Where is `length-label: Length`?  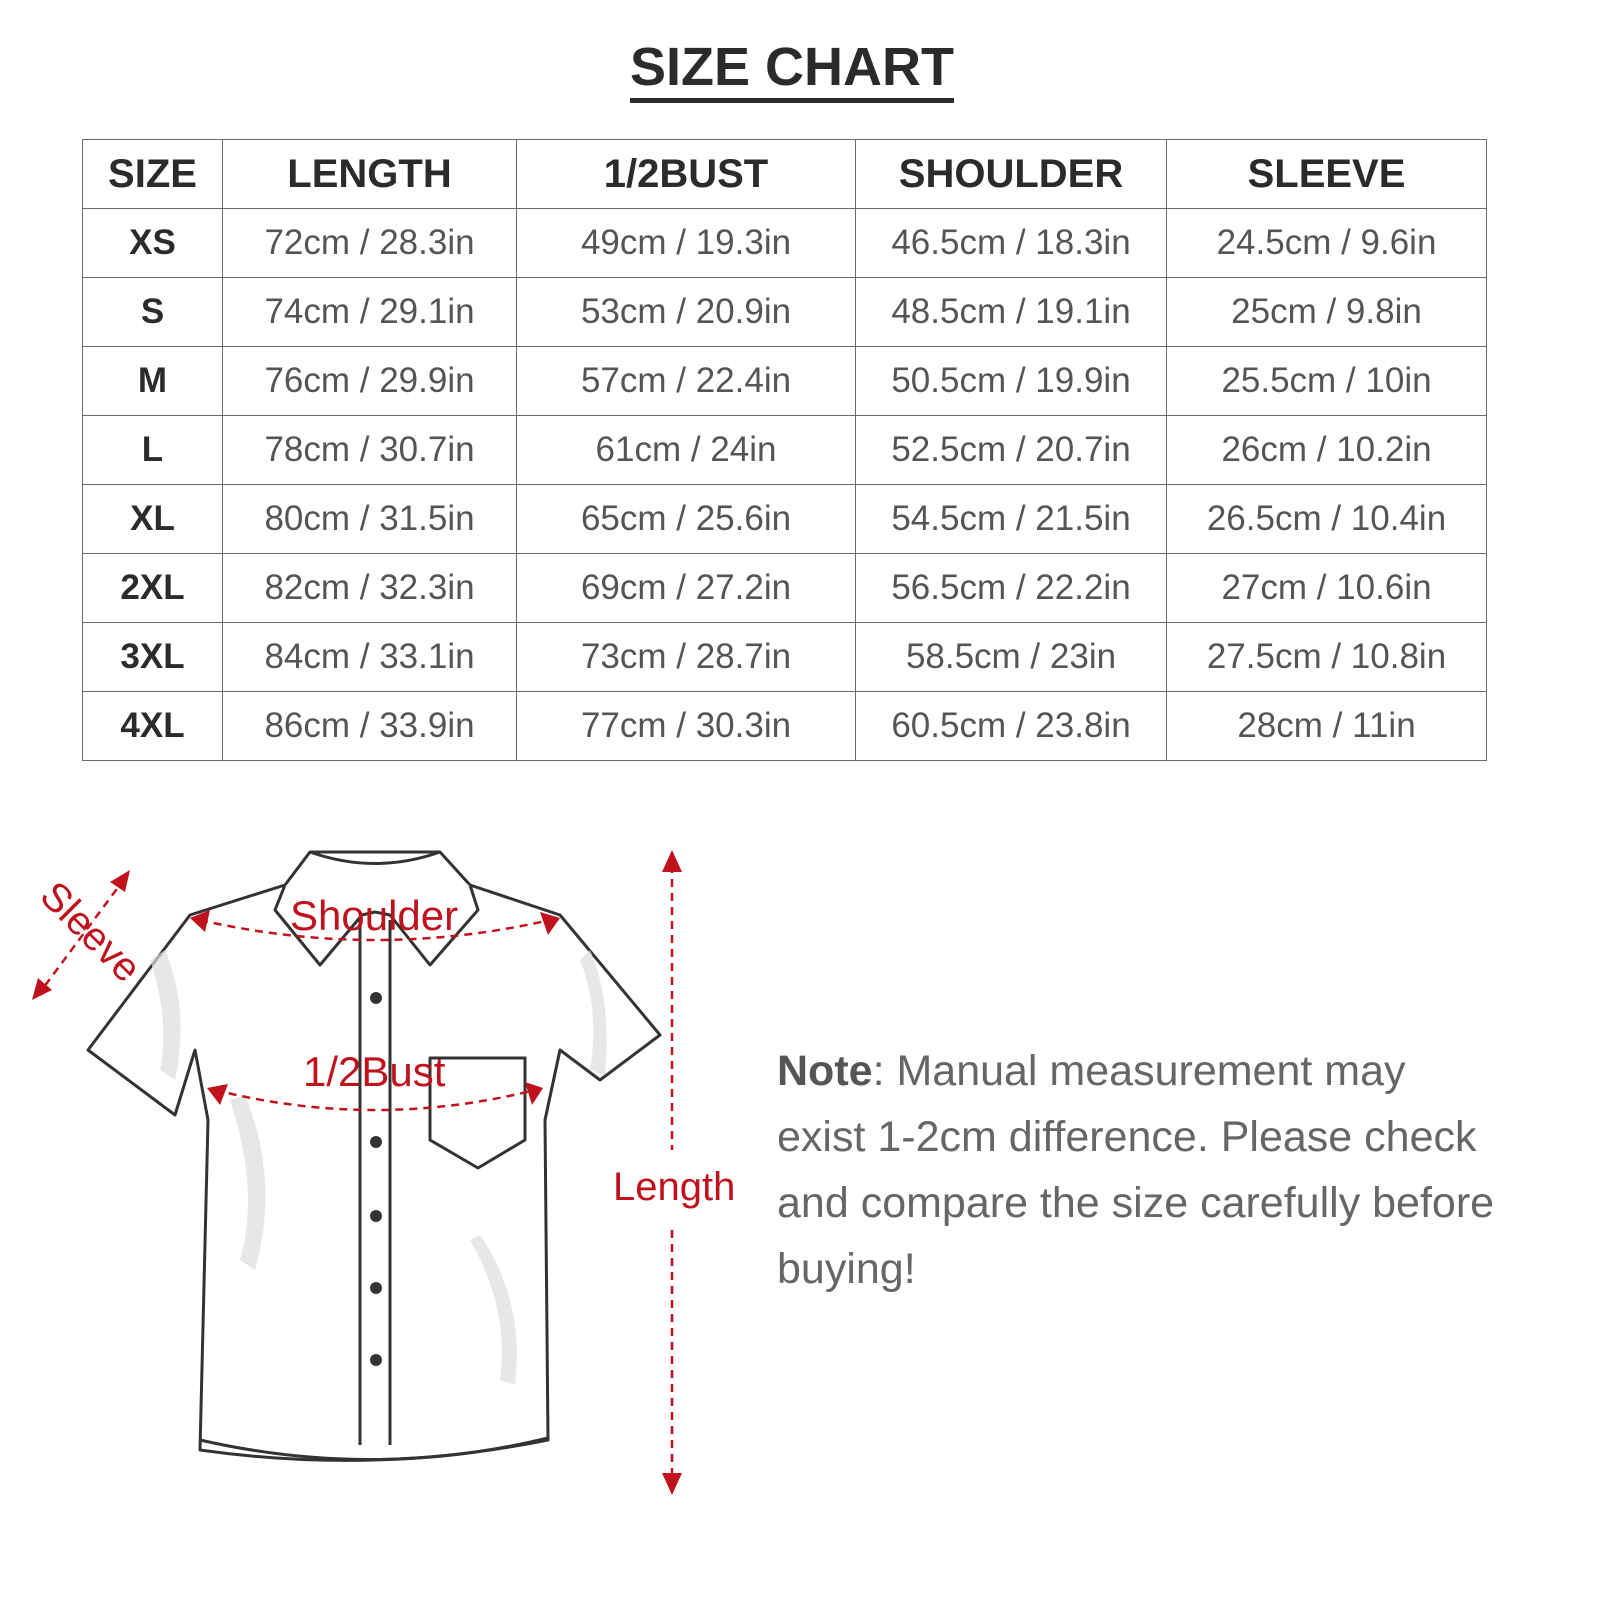 length-label: Length is located at coordinates (674, 1187).